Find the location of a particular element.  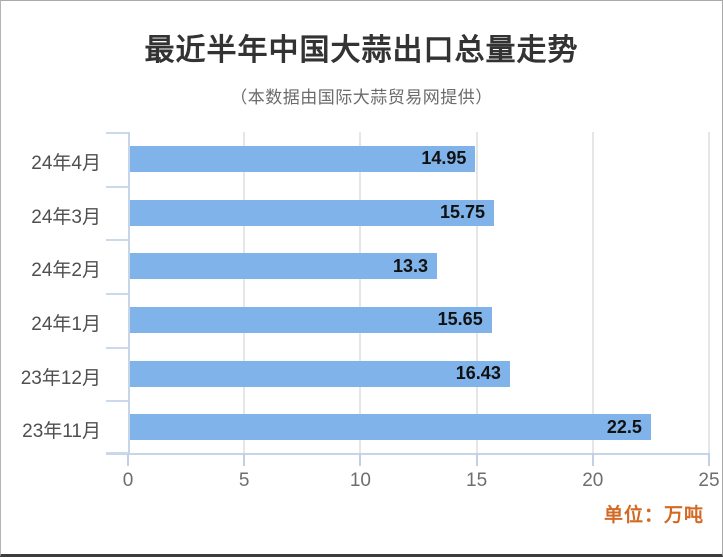

x-tick-label-20: 20 is located at coordinates (593, 480).